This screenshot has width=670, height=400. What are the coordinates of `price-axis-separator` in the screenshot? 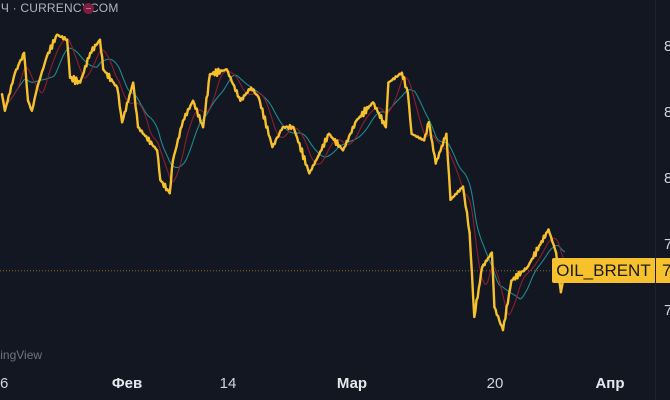 It's located at (655, 200).